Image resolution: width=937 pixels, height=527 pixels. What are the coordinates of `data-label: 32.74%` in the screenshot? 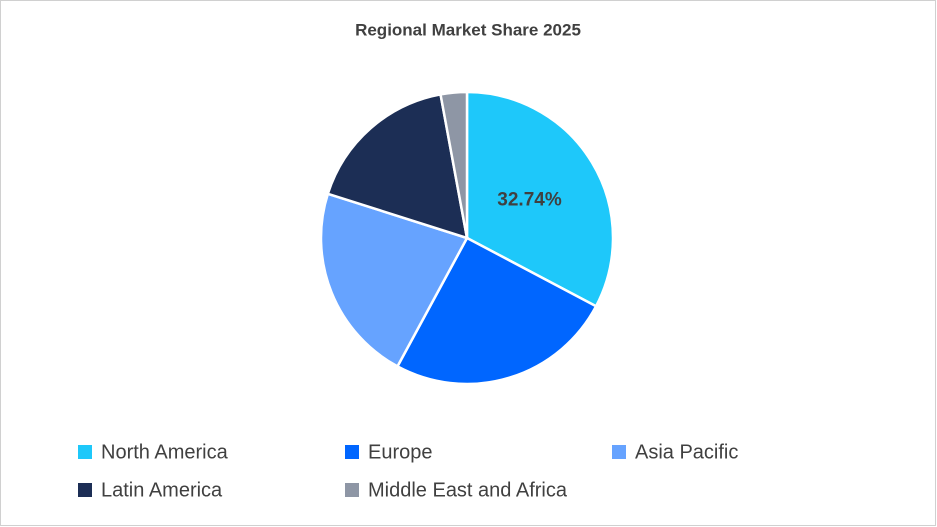 It's located at (529, 199).